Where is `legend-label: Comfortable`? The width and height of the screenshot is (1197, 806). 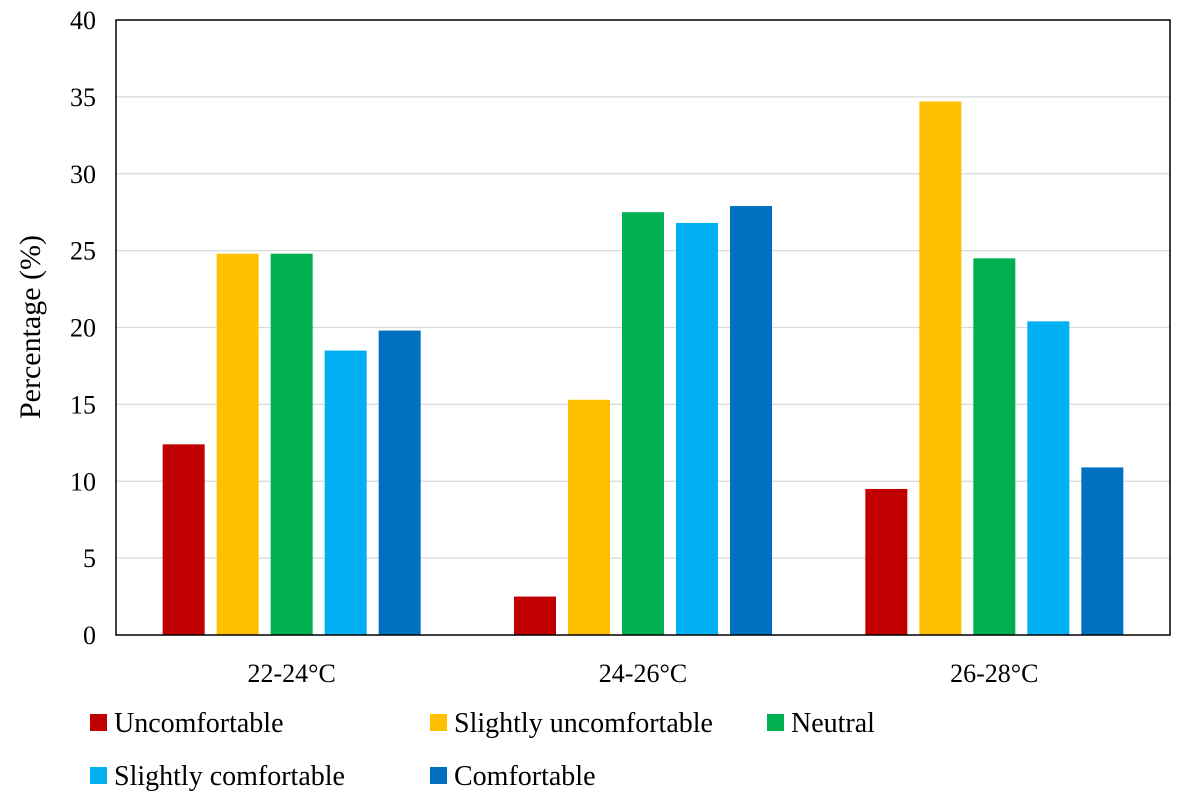 legend-label: Comfortable is located at coordinates (525, 776).